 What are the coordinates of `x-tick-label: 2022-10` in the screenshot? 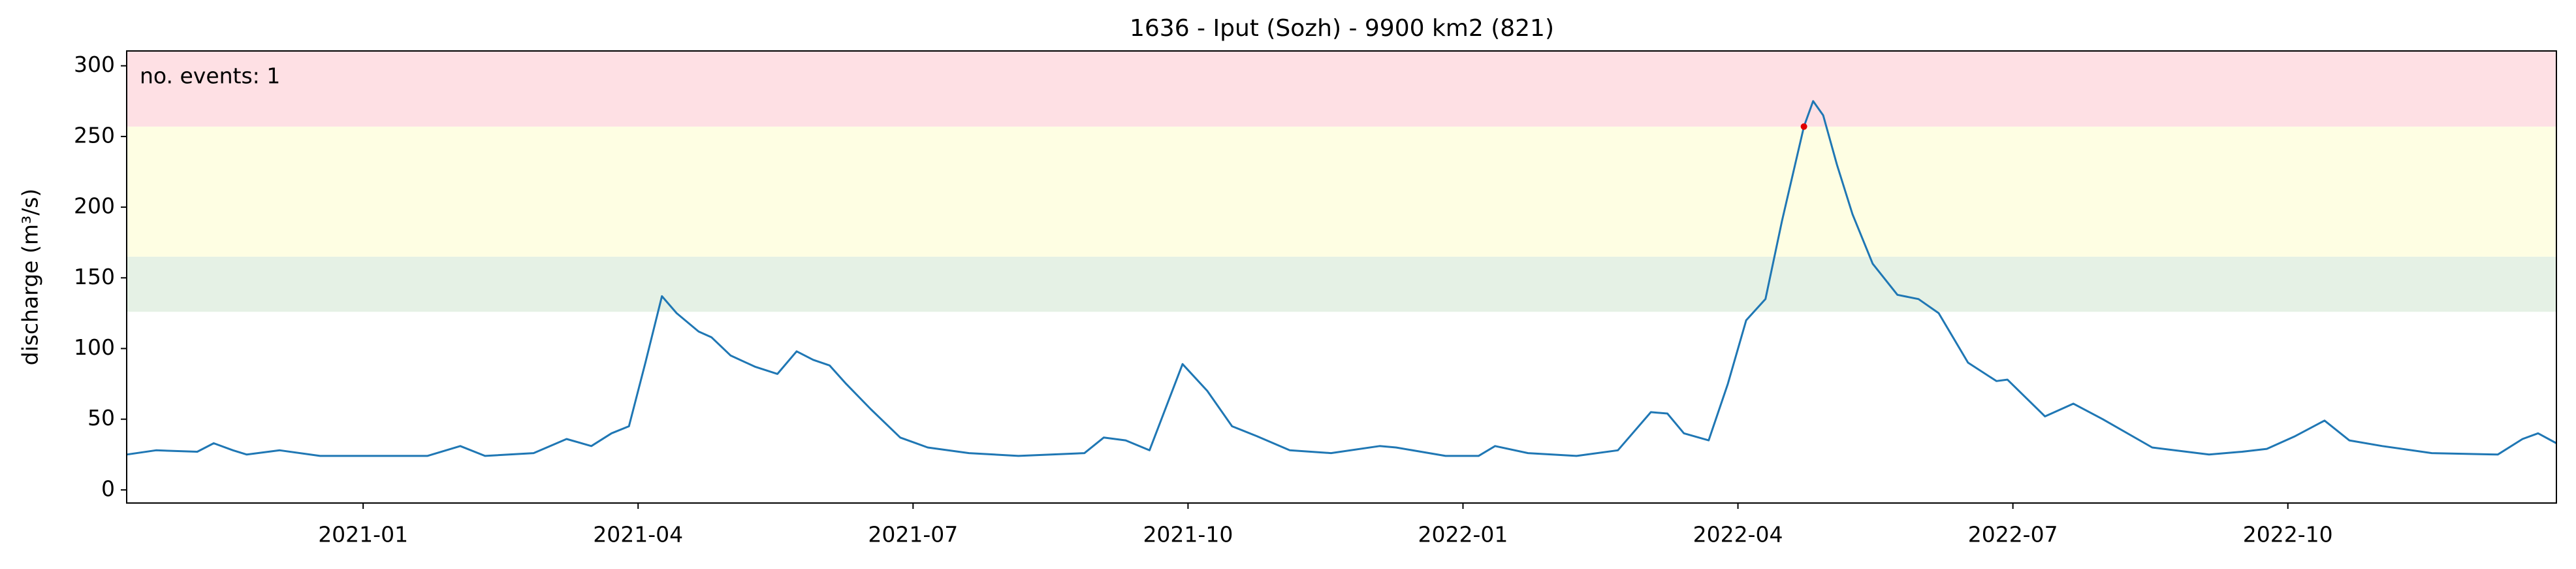 It's located at (2288, 534).